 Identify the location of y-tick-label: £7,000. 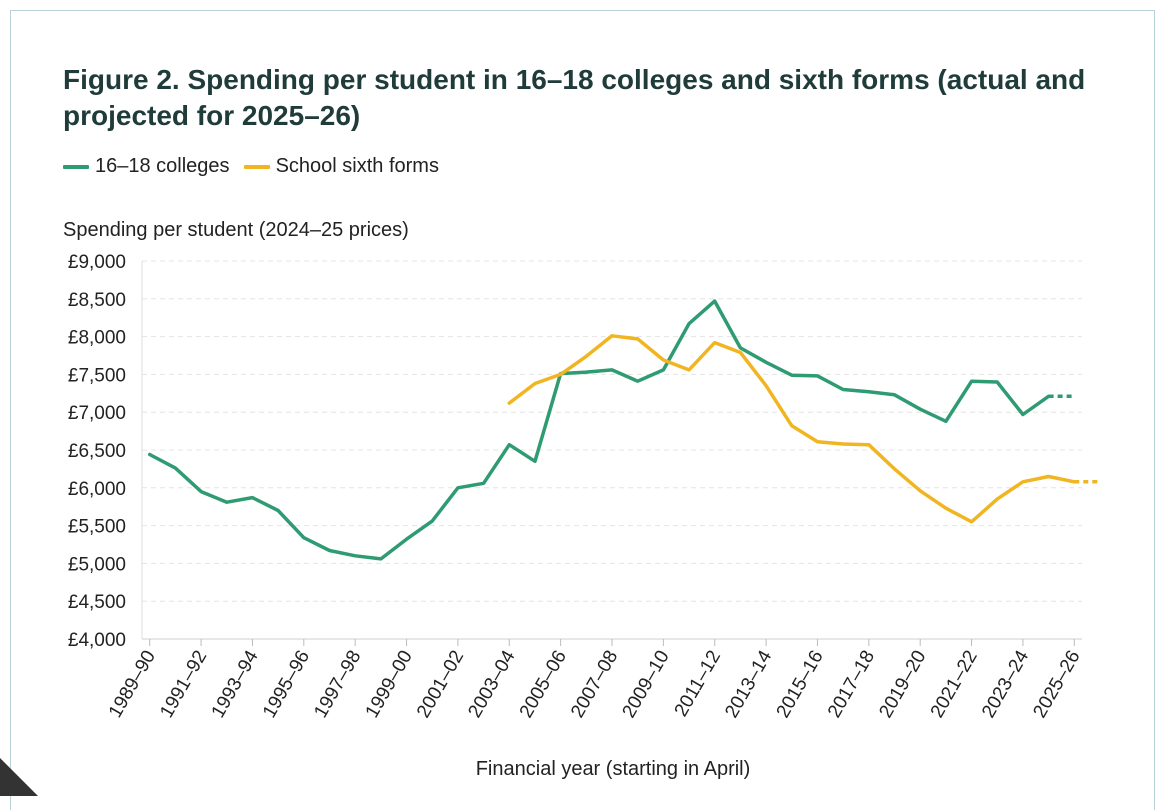
(97, 413).